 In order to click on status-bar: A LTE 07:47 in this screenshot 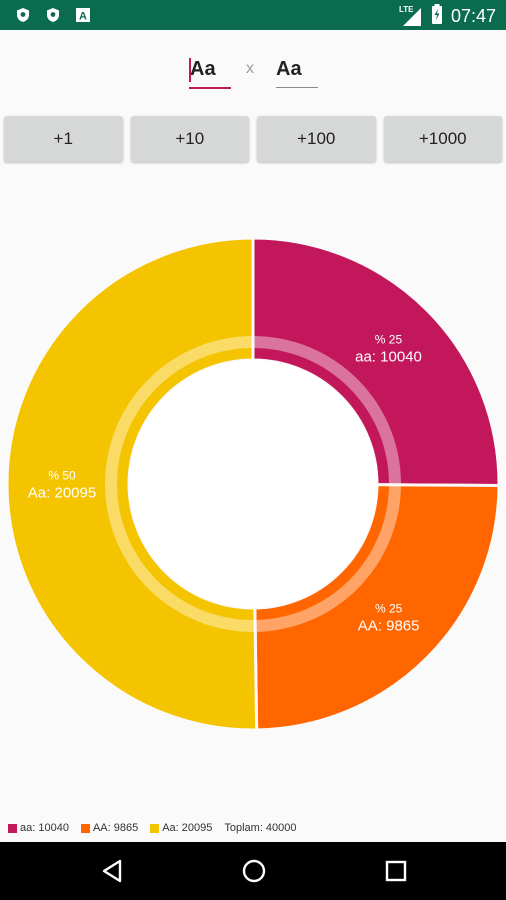, I will do `click(253, 15)`.